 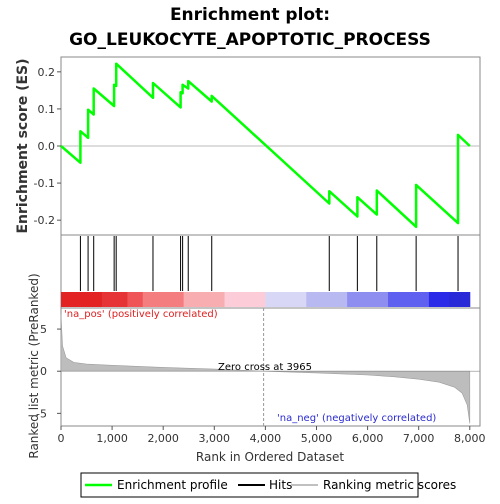 I want to click on legend-hits-label: Hits, so click(x=280, y=485).